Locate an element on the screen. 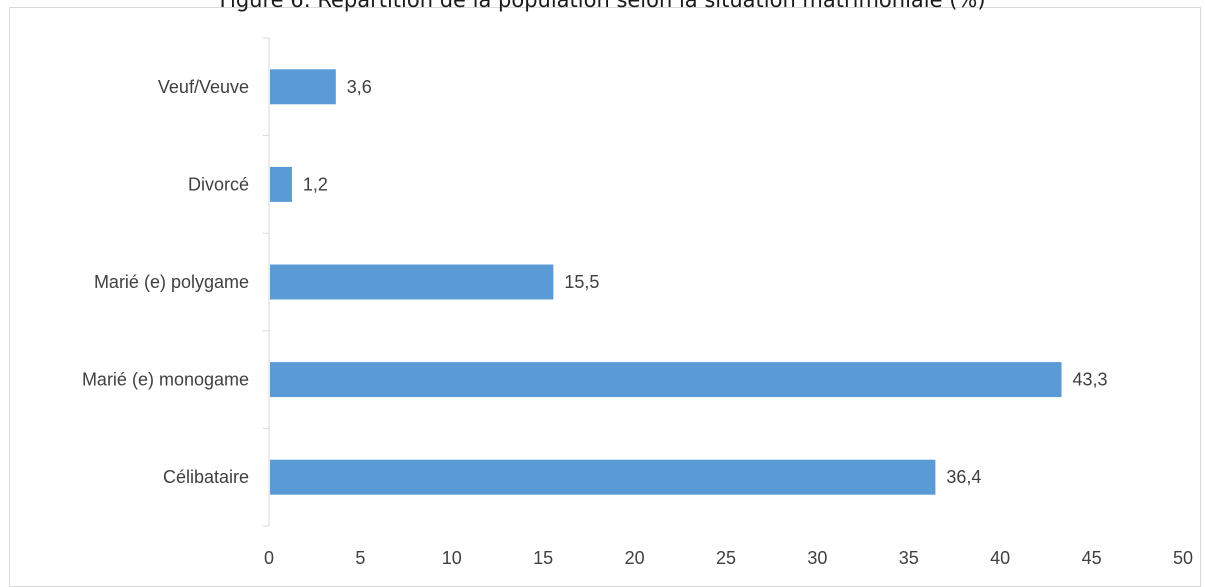  x-tick-label: 45 is located at coordinates (1092, 558).